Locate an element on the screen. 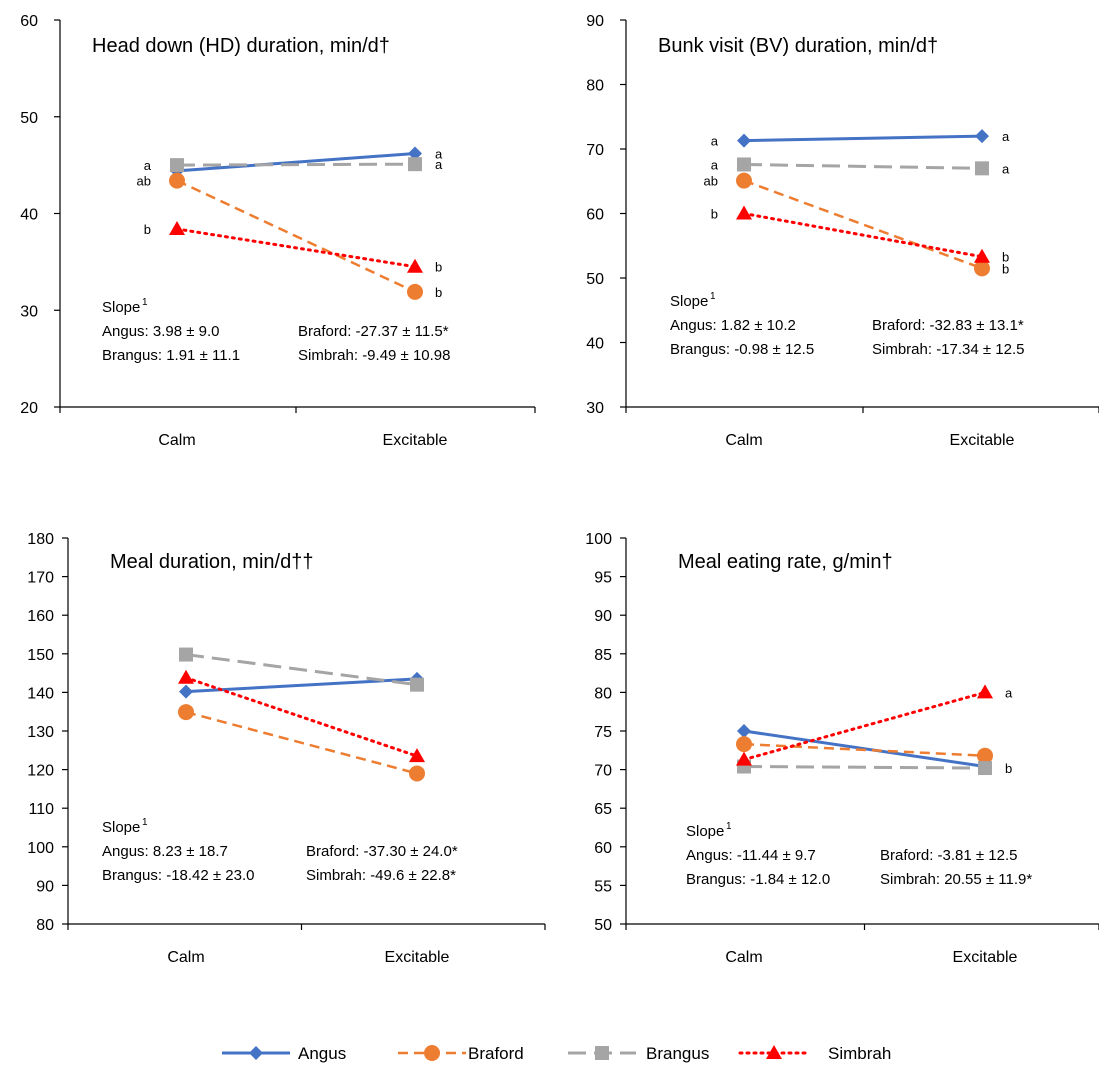  legend-item-braford: Braford is located at coordinates (461, 1053).